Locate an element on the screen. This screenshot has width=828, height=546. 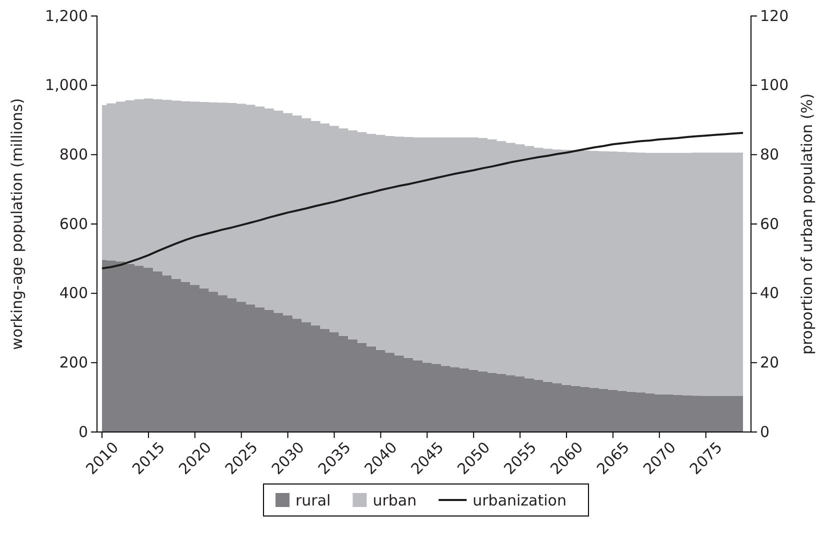
y2-tick-label: 60 is located at coordinates (770, 223).